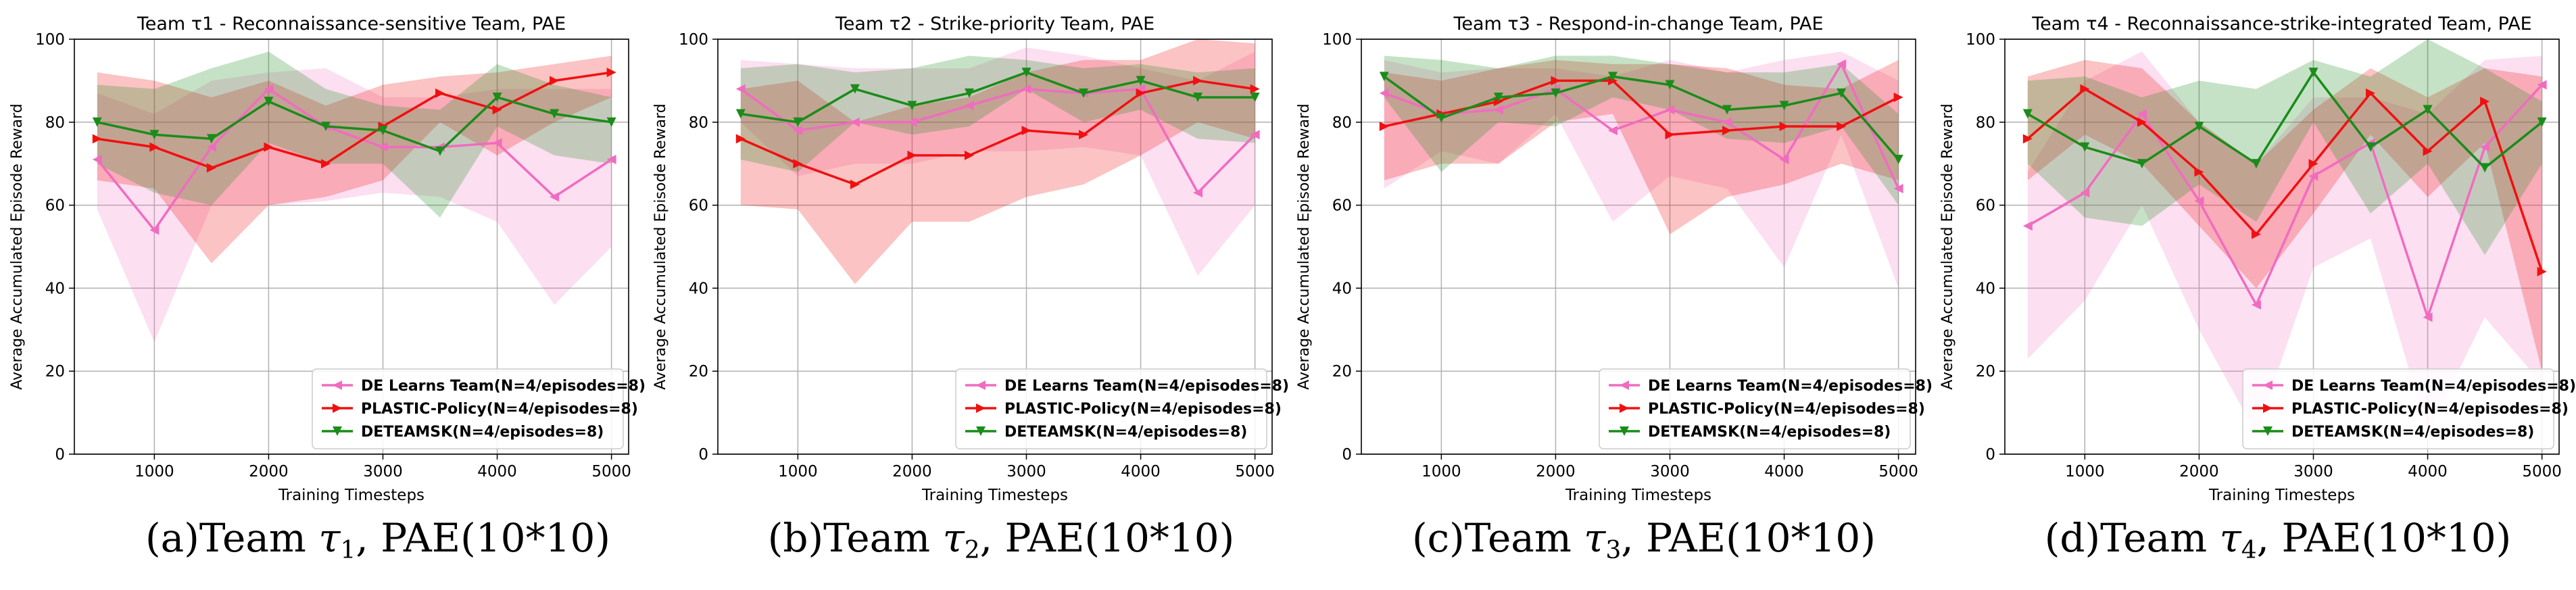 This screenshot has height=590, width=2576. What do you see at coordinates (954, 538) in the screenshot?
I see `caption-tau: τ` at bounding box center [954, 538].